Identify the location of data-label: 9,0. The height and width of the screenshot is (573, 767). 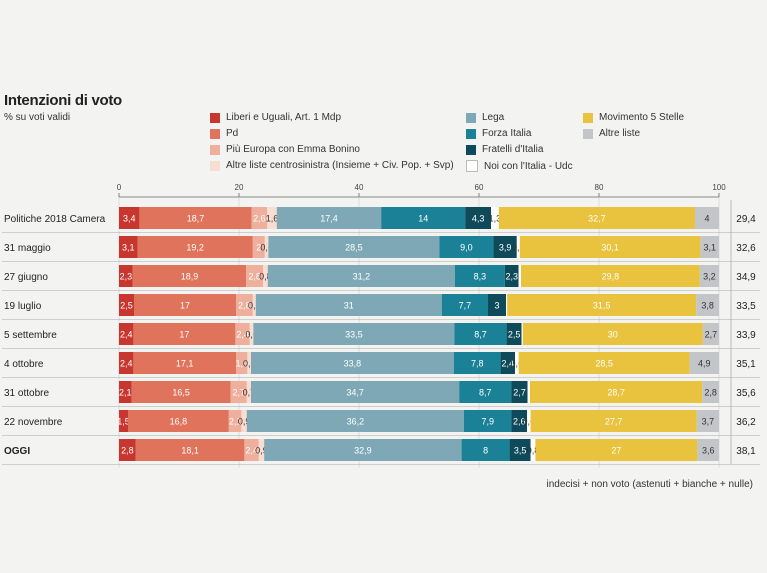
(466, 248).